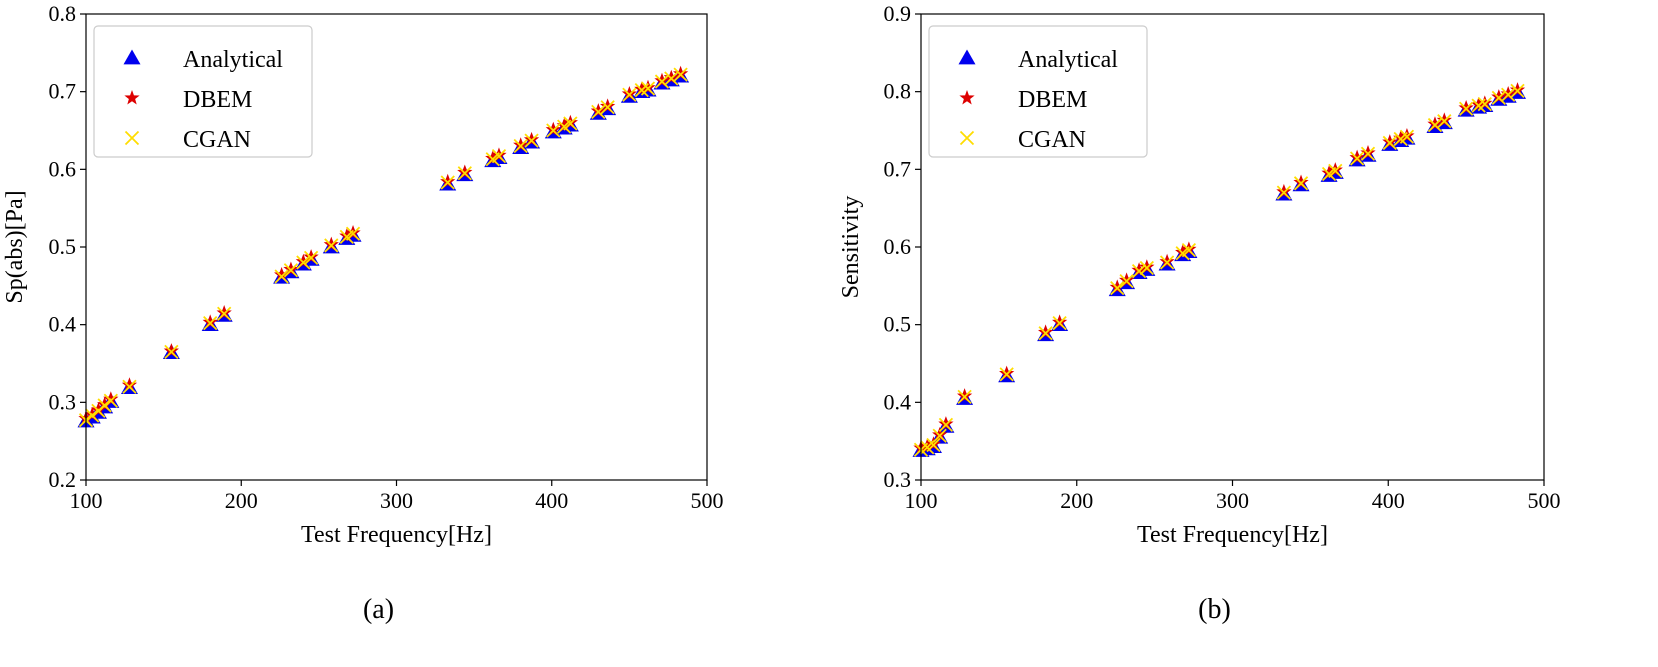  I want to click on x-tick-label: 200, so click(1076, 500).